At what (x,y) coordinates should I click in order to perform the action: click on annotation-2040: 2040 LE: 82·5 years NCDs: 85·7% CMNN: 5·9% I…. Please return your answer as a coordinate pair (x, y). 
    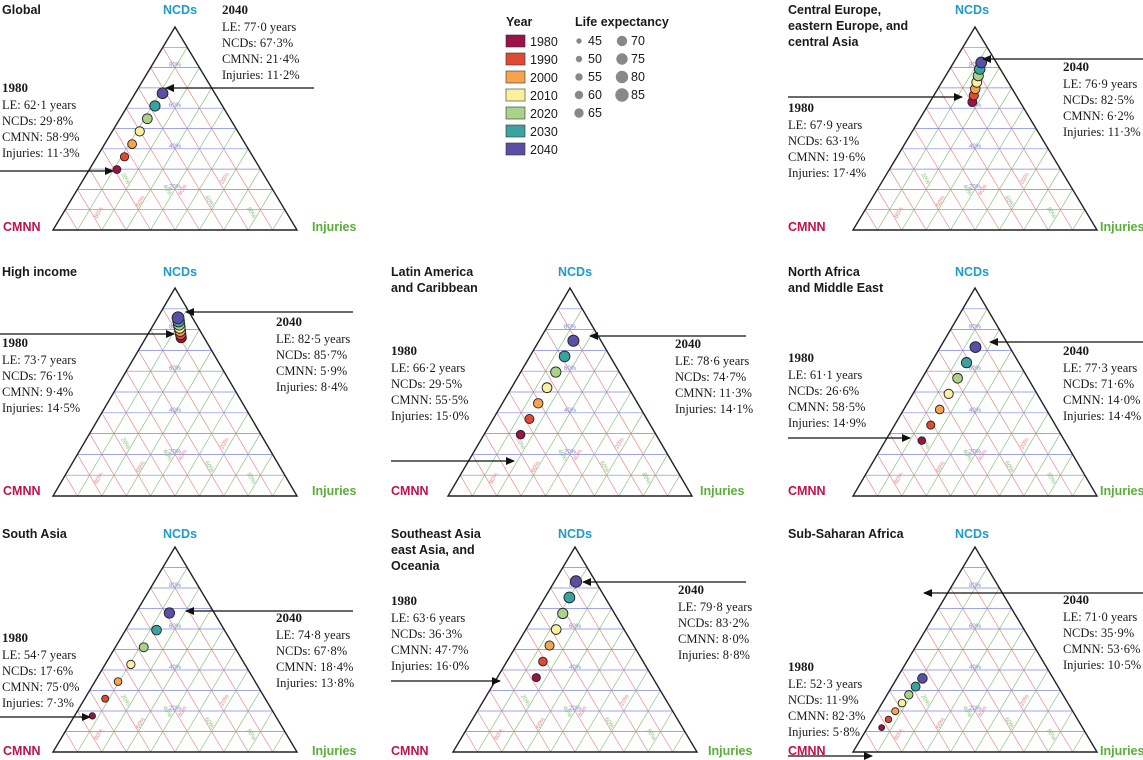
    Looking at the image, I should click on (269, 351).